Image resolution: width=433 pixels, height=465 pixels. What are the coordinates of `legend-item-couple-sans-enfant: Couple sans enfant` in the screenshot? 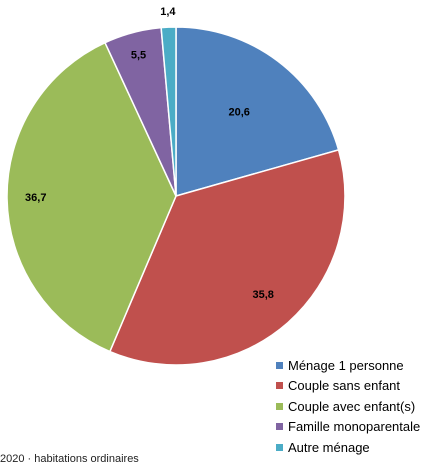 It's located at (348, 386).